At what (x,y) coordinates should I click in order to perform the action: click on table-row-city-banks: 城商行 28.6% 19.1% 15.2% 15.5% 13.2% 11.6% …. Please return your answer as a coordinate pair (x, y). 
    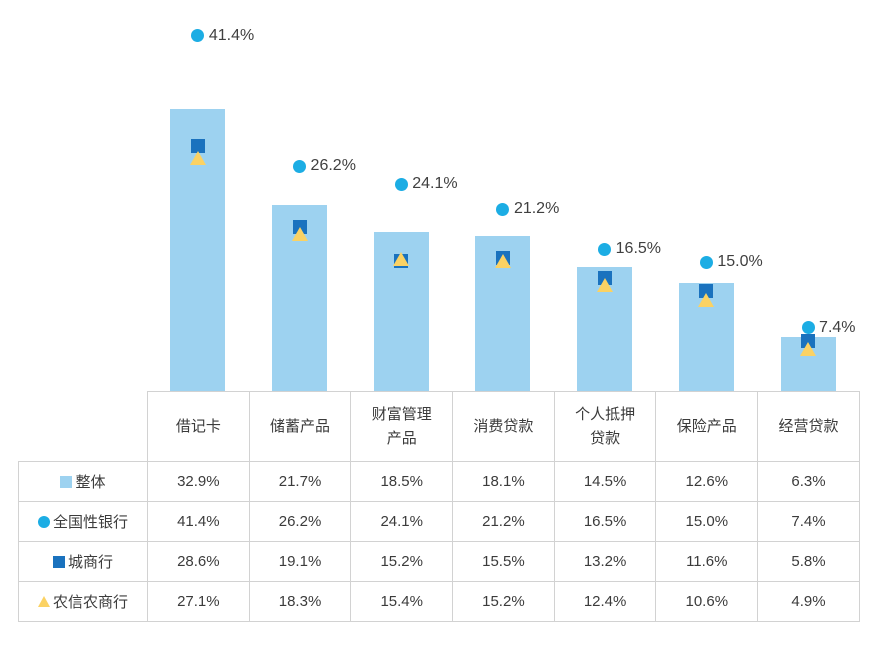
    Looking at the image, I should click on (439, 561).